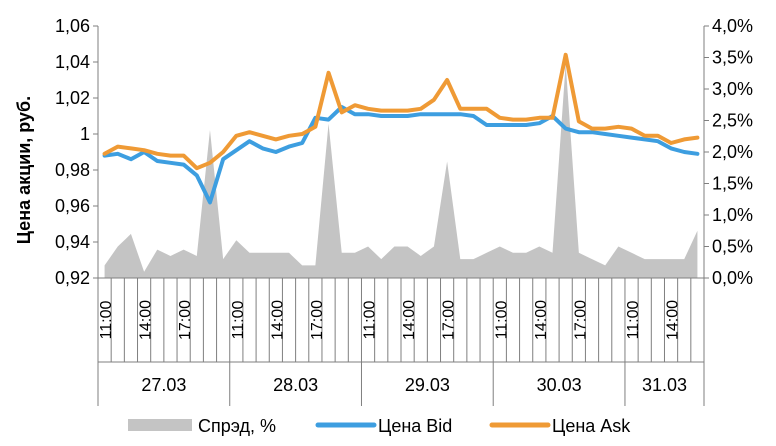 Image resolution: width=776 pixels, height=446 pixels. Describe the element at coordinates (72, 98) in the screenshot. I see `left-tick-label: 1,02` at that location.